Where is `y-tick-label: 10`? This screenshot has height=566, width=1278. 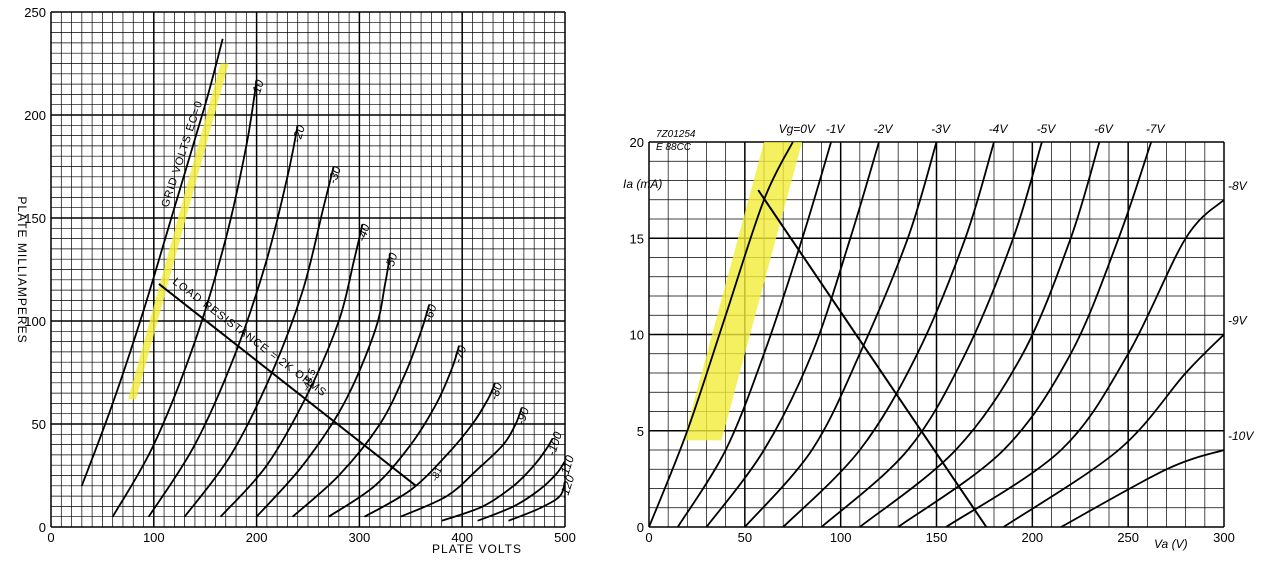 y-tick-label: 10 is located at coordinates (637, 335).